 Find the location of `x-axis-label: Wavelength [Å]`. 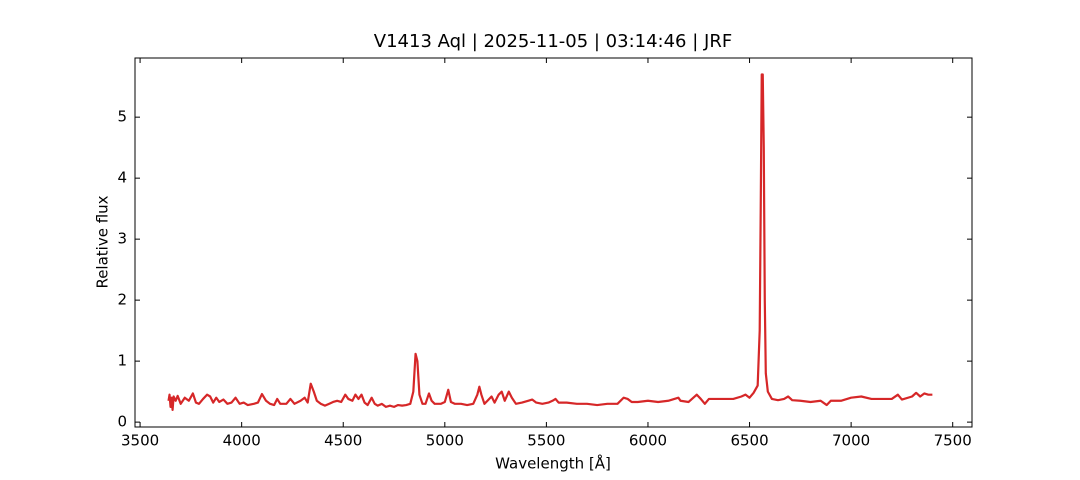

x-axis-label: Wavelength [Å] is located at coordinates (553, 463).